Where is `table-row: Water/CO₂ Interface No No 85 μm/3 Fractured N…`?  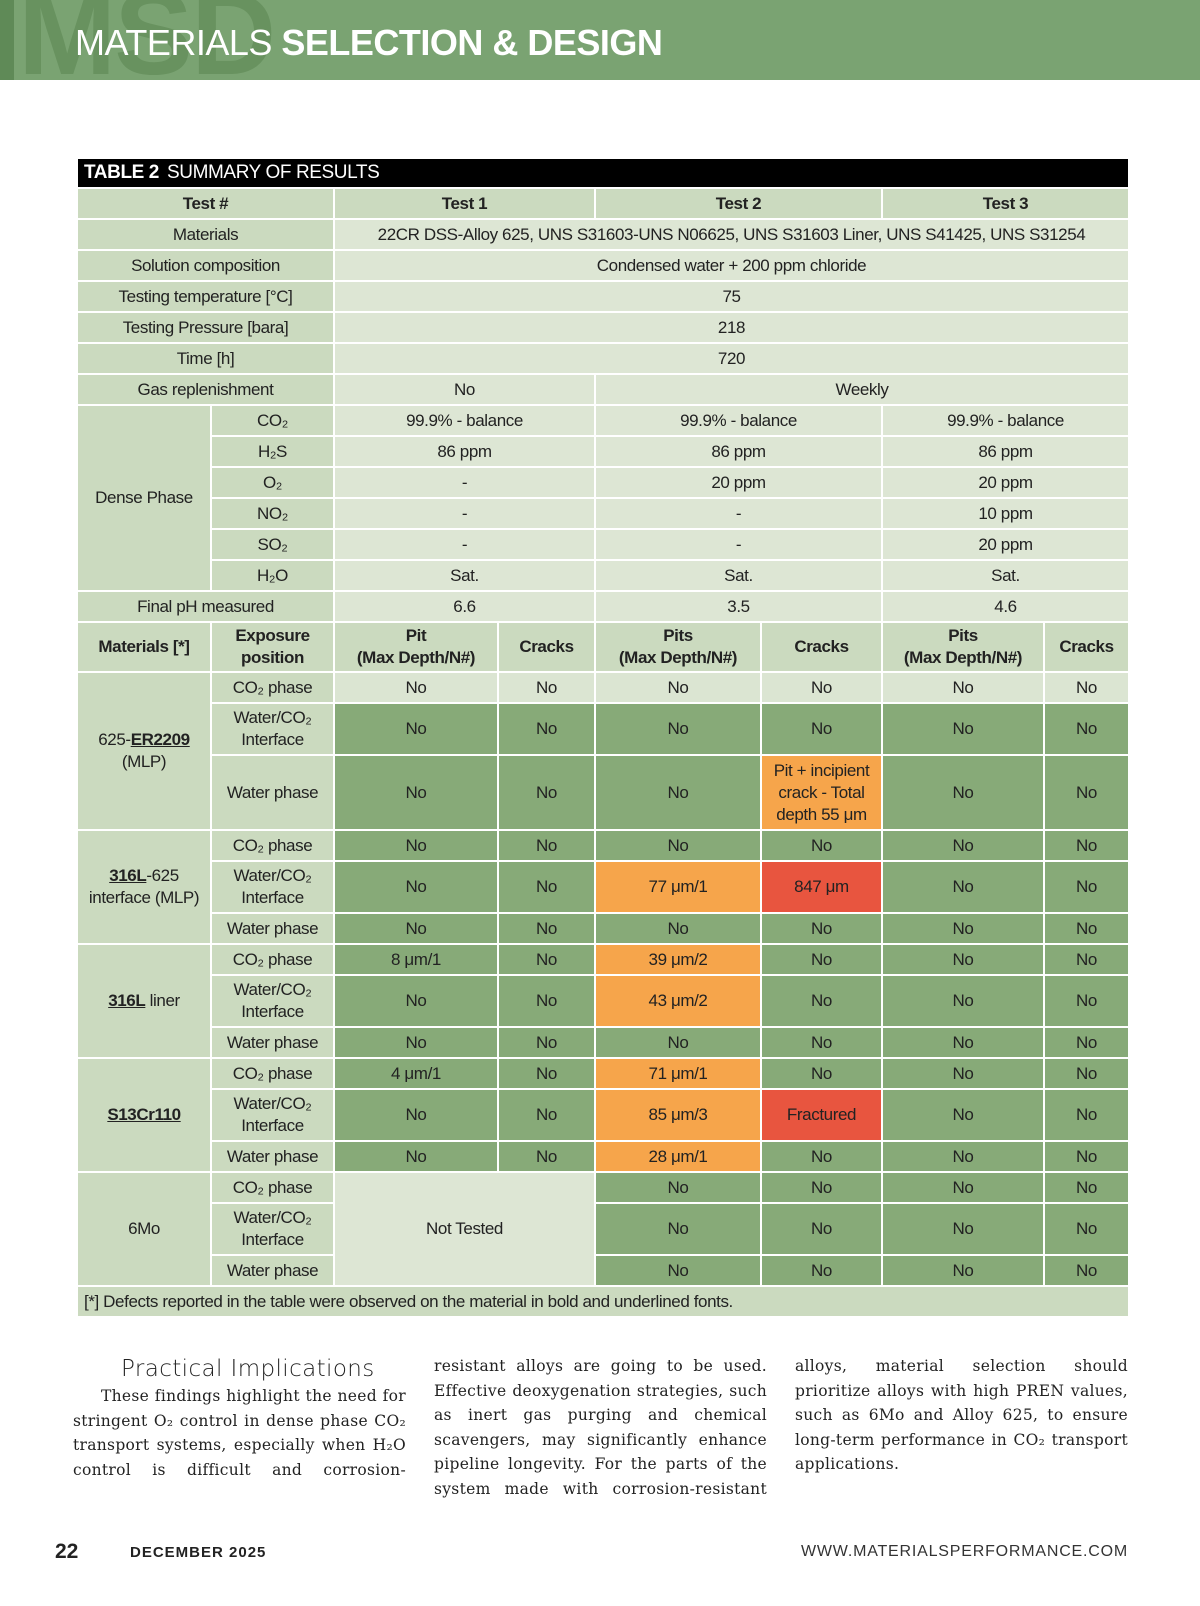 table-row: Water/CO₂ Interface No No 85 μm/3 Fractured N… is located at coordinates (603, 1115).